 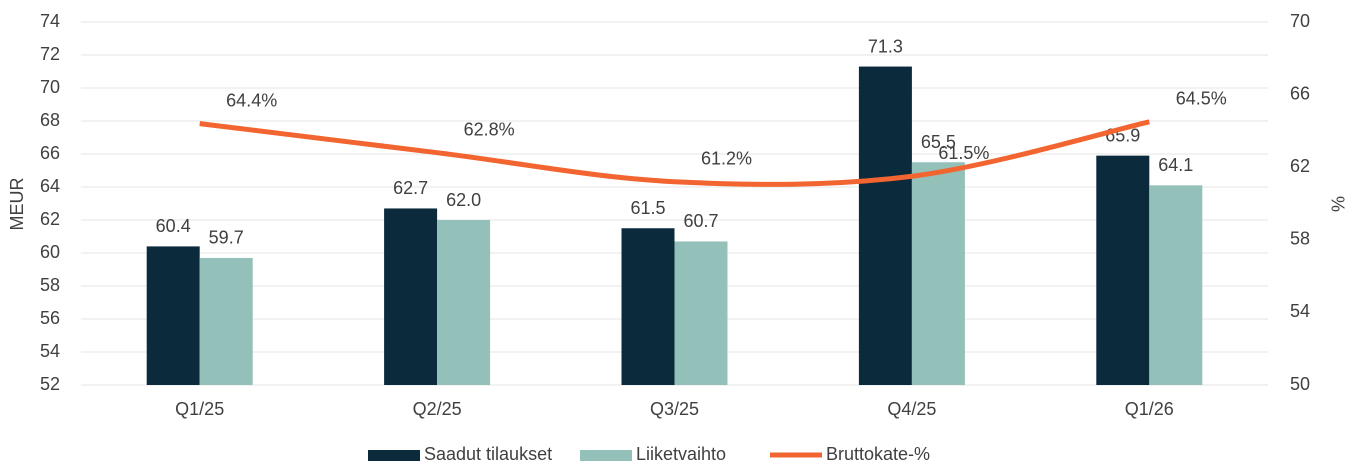 What do you see at coordinates (1300, 239) in the screenshot?
I see `y2-tick-label: 58` at bounding box center [1300, 239].